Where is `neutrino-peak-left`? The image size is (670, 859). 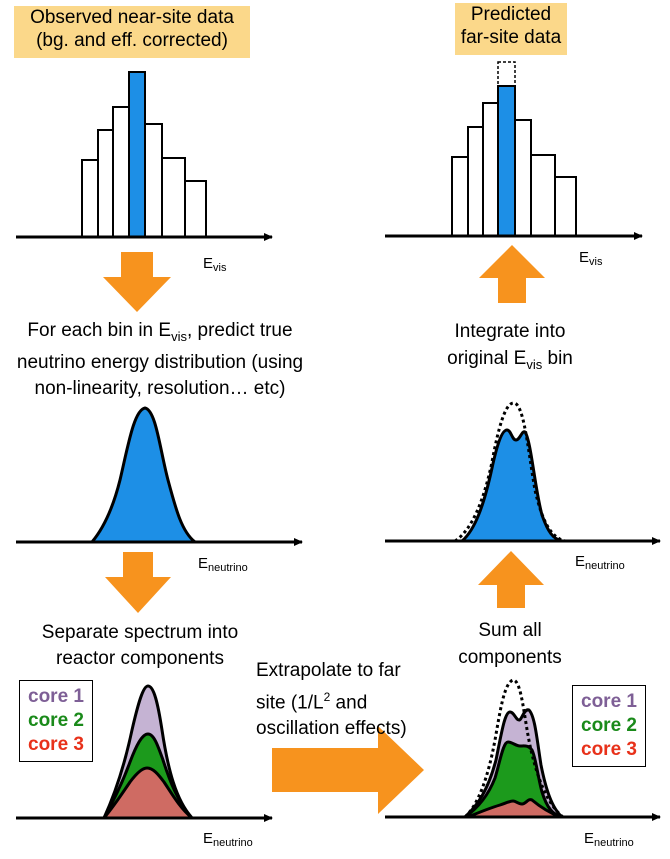
neutrino-peak-left is located at coordinates (144, 475).